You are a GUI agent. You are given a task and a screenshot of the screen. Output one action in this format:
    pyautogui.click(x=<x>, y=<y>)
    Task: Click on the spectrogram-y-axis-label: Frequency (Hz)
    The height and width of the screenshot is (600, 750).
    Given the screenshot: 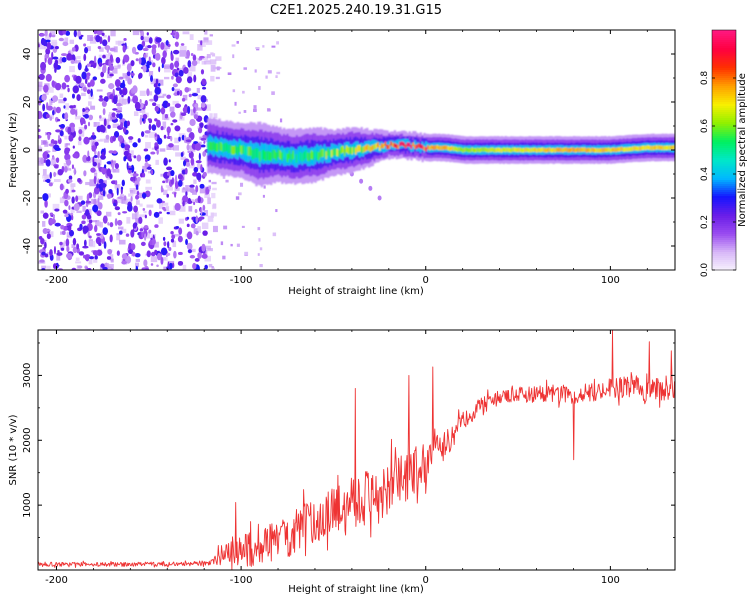 What is the action you would take?
    pyautogui.click(x=13, y=150)
    